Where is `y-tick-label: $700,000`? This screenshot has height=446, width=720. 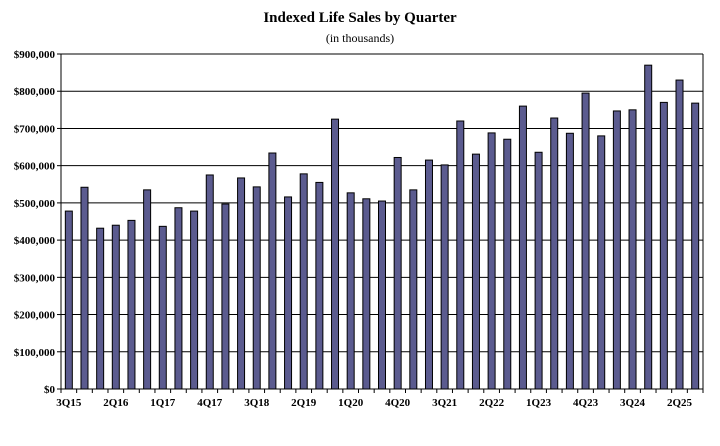
y-tick-label: $700,000 is located at coordinates (35, 129).